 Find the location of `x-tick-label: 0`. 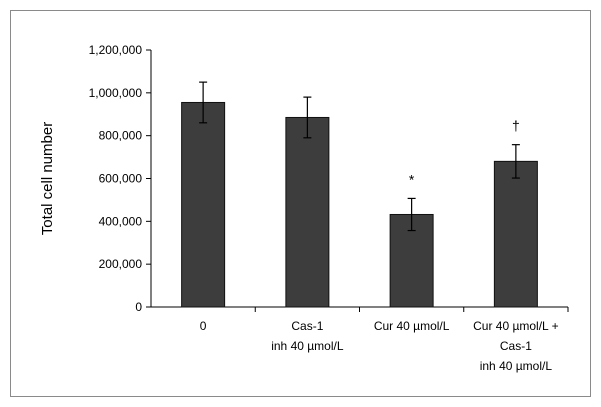

x-tick-label: 0 is located at coordinates (203, 326).